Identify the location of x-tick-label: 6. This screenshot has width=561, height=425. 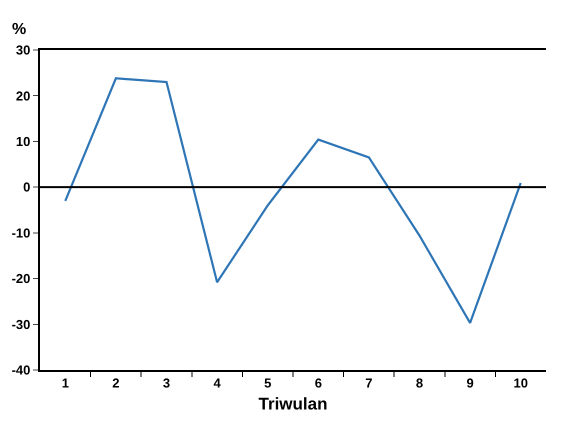
(318, 383).